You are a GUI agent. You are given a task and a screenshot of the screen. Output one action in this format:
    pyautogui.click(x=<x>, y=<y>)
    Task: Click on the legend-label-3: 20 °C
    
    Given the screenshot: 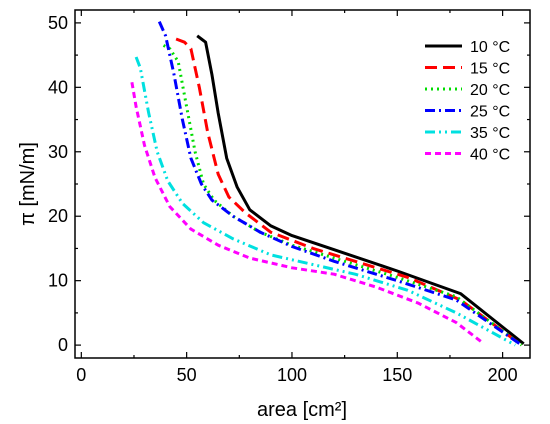 What is the action you would take?
    pyautogui.click(x=490, y=90)
    